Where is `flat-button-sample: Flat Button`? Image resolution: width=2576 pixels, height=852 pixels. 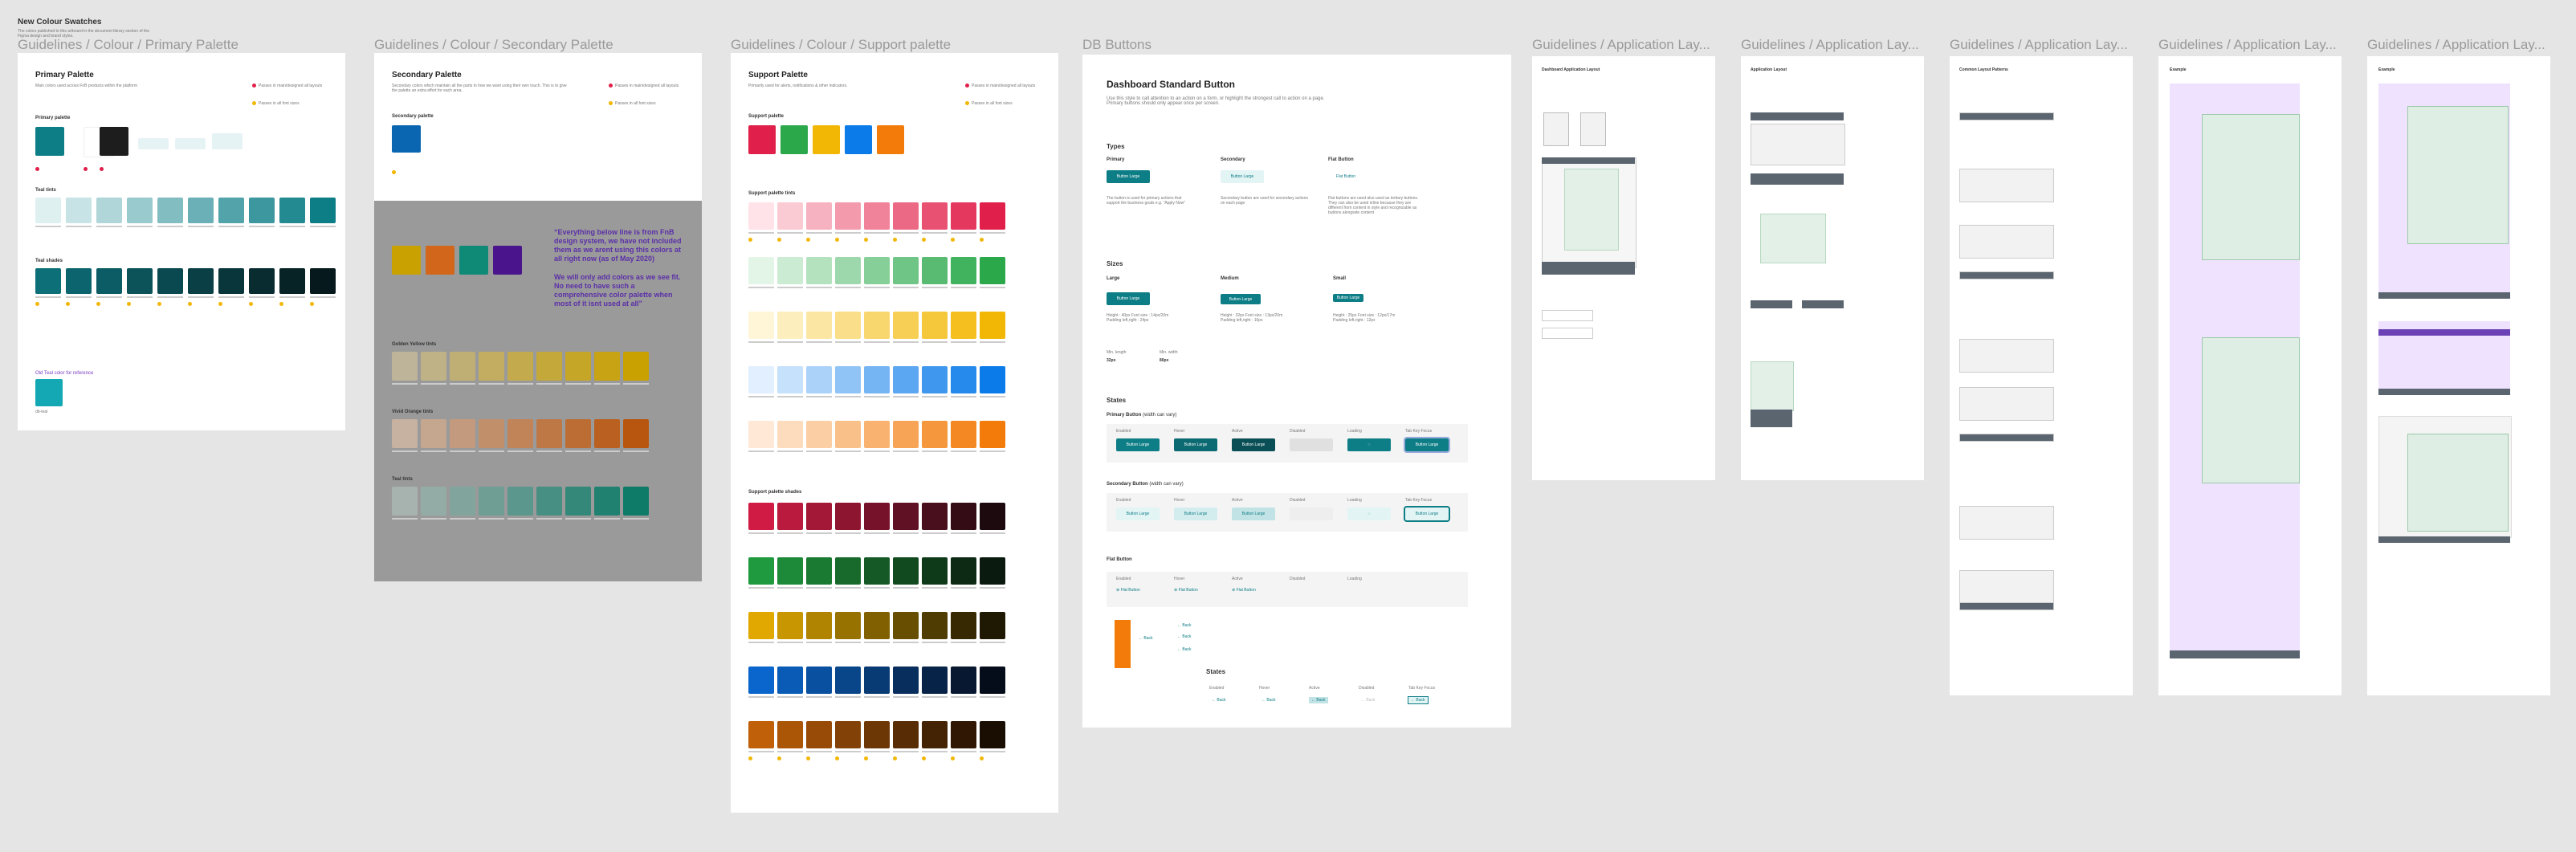 flat-button-sample: Flat Button is located at coordinates (1345, 176).